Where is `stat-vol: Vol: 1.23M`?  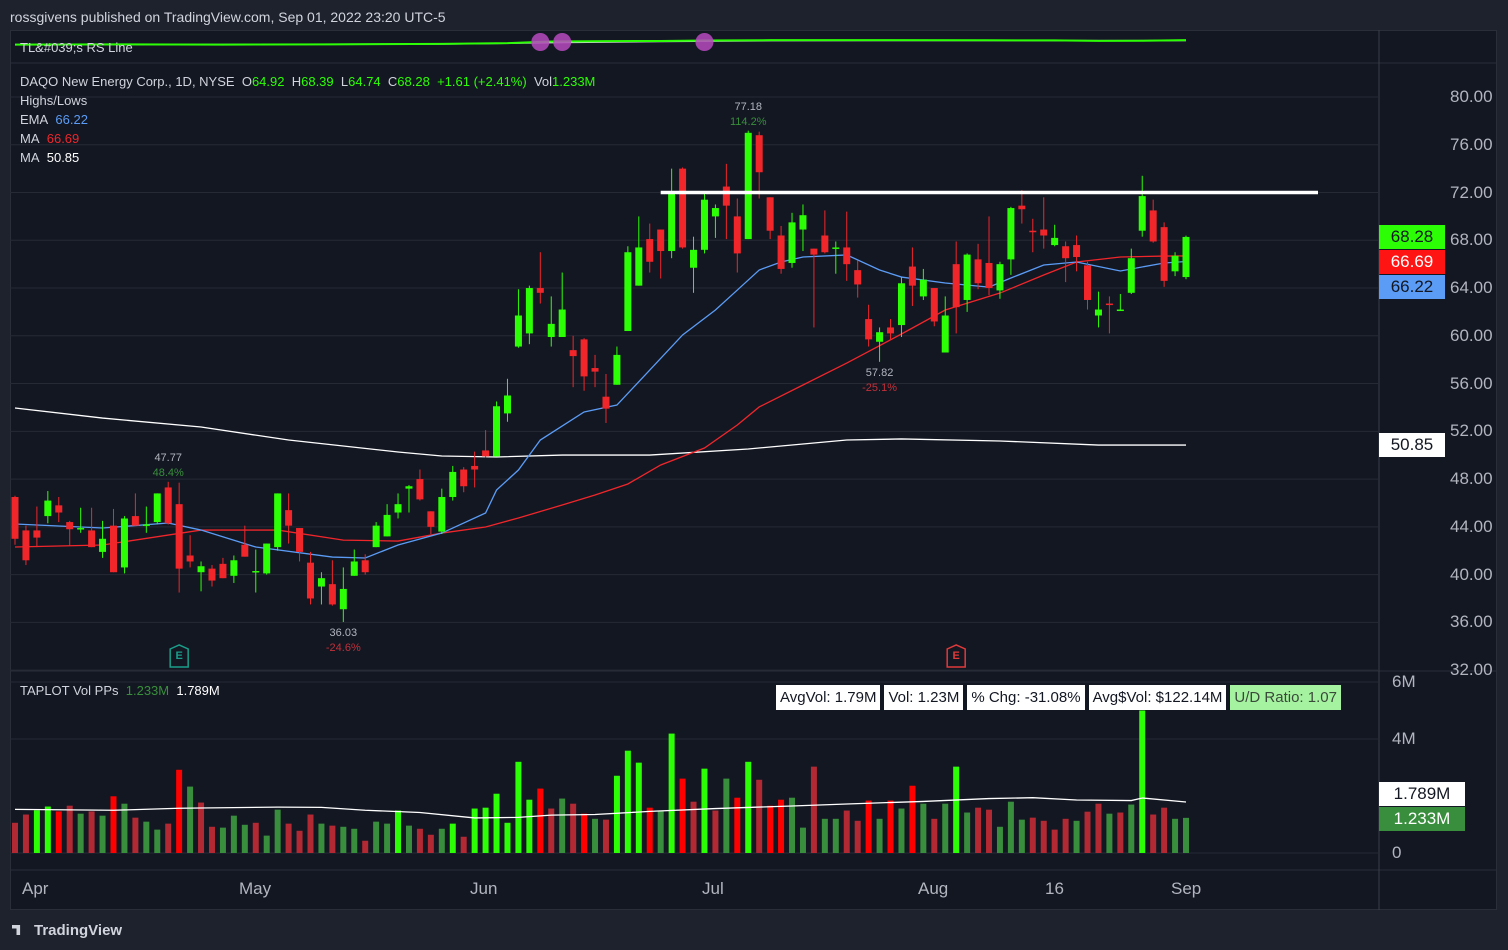
stat-vol: Vol: 1.23M is located at coordinates (924, 697).